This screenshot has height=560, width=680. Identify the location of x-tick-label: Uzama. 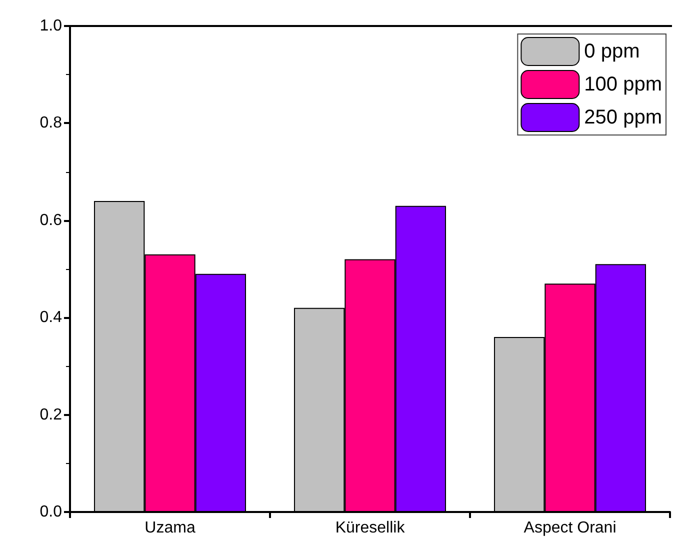
(170, 528).